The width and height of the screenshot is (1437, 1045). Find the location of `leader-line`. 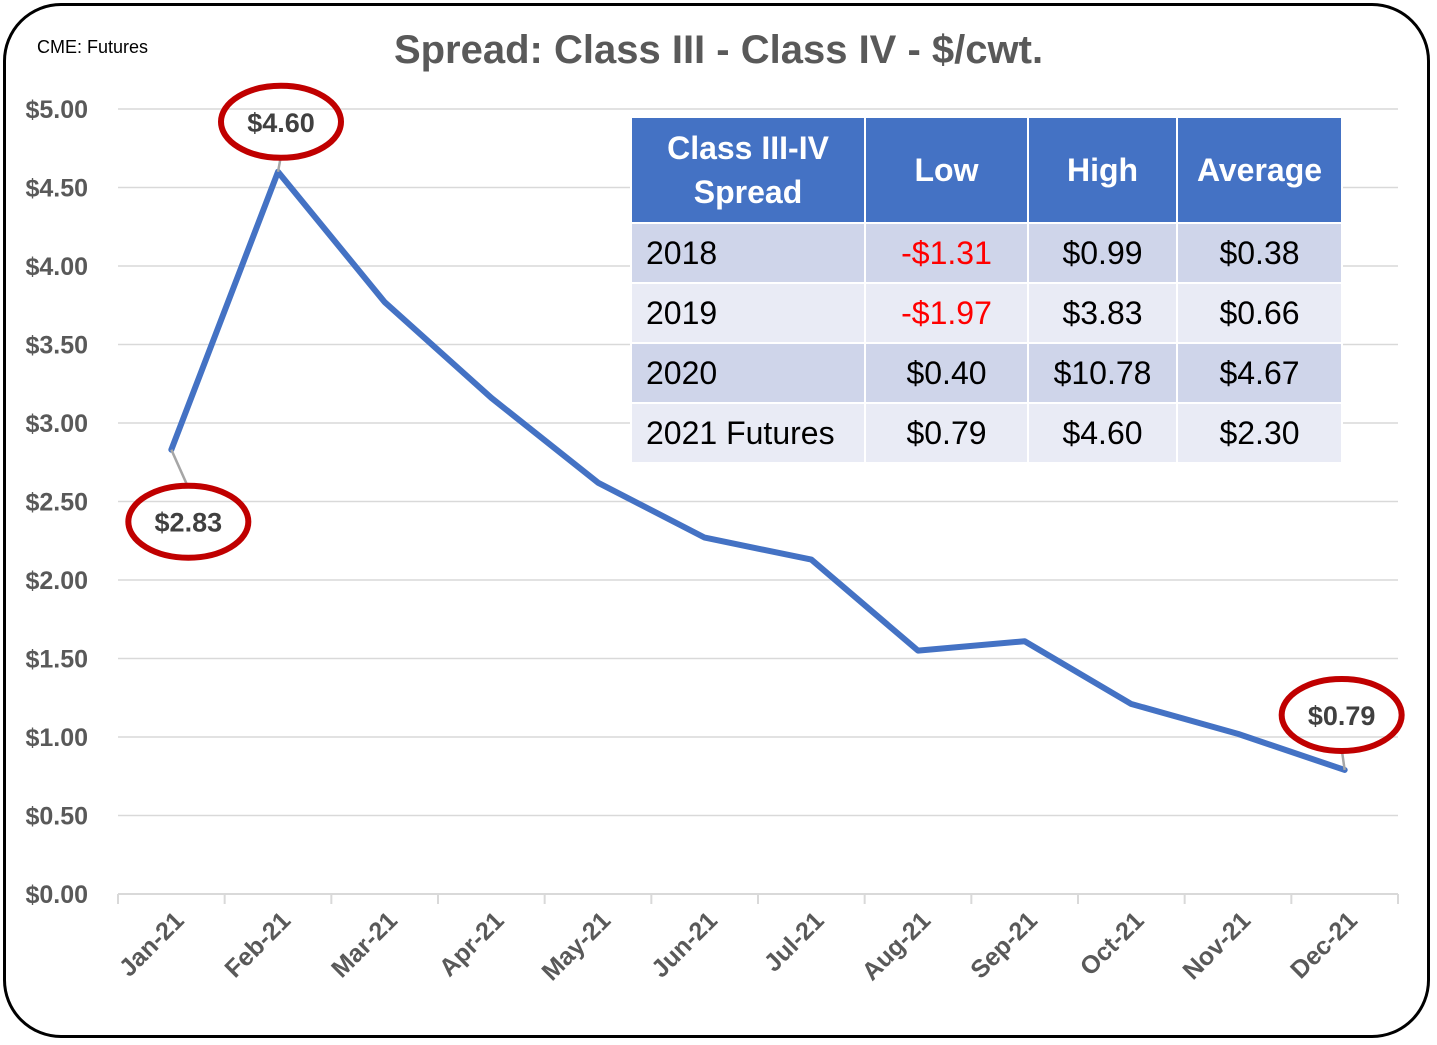

leader-line is located at coordinates (180, 469).